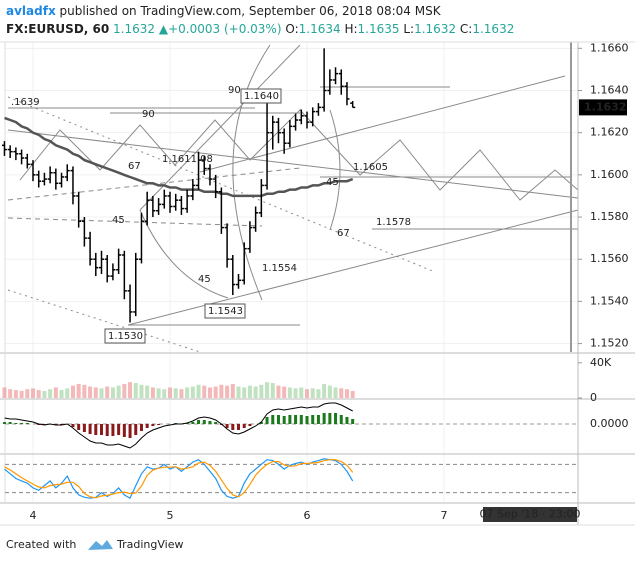 The width and height of the screenshot is (635, 565). I want to click on annotation: 1.1543, so click(225, 311).